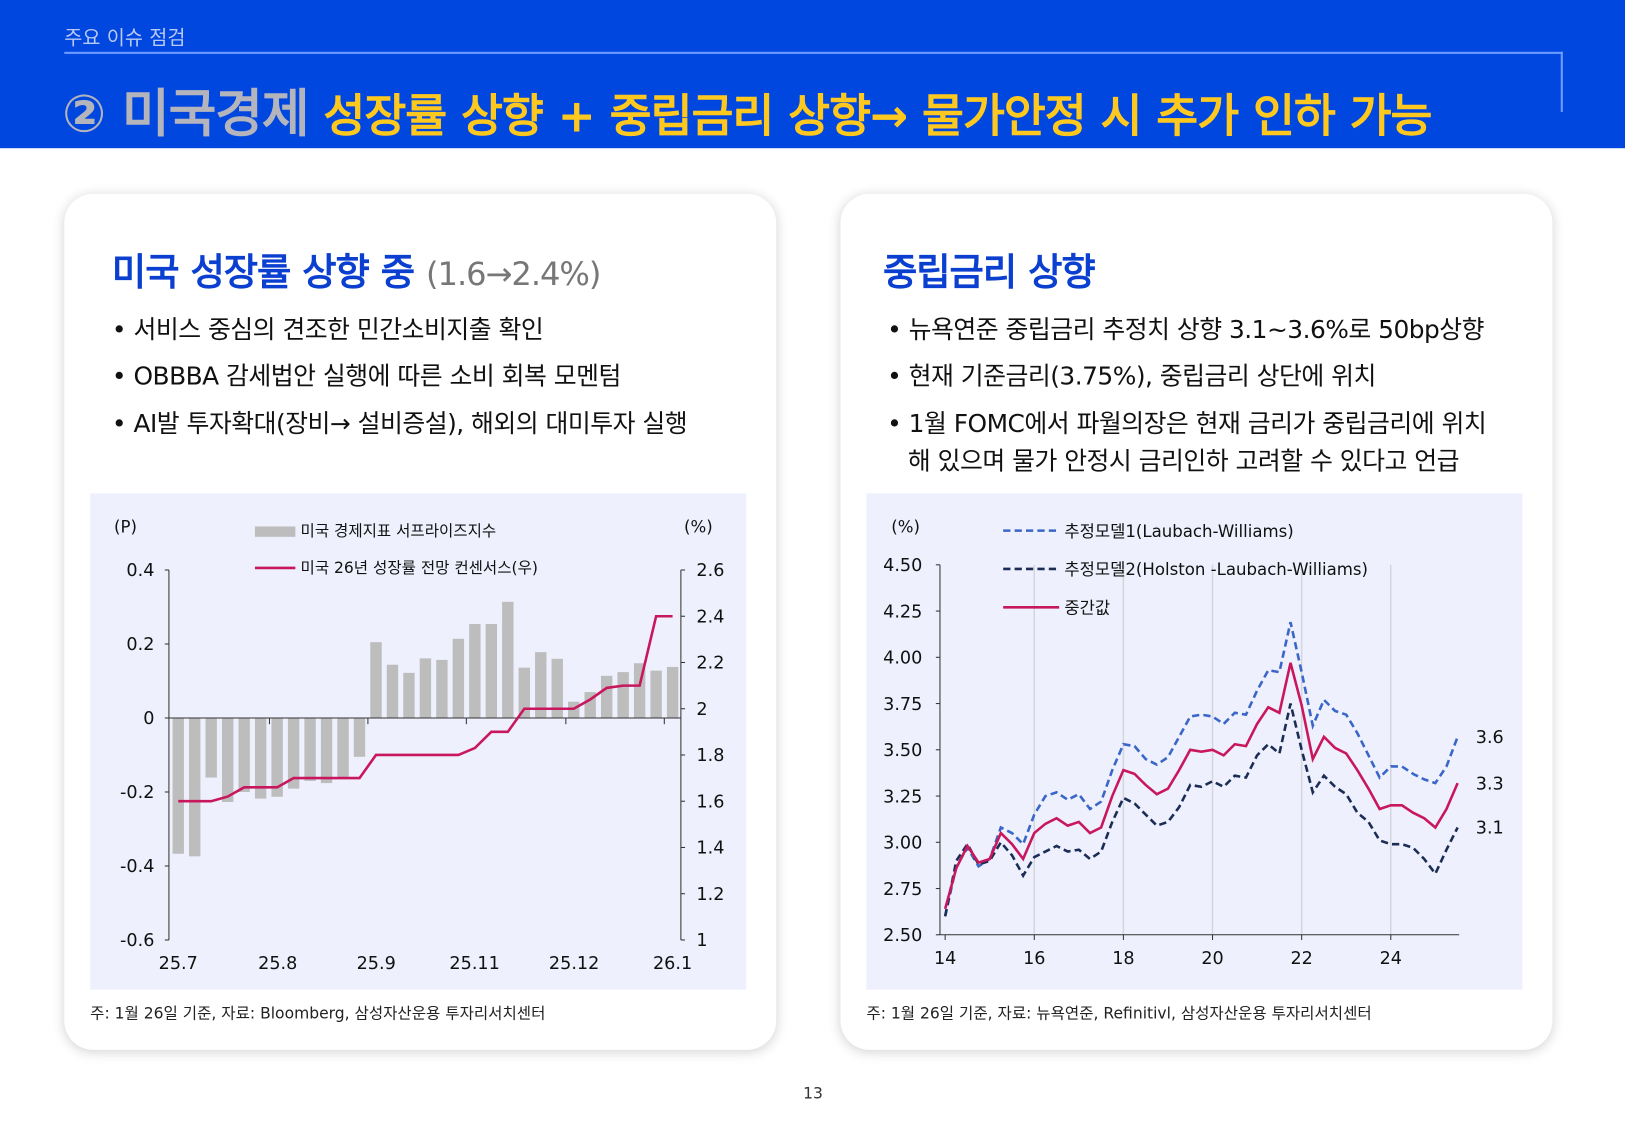 This screenshot has height=1125, width=1625. What do you see at coordinates (419, 568) in the screenshot?
I see `legend-line-label: 미국 26년 성장률 전망 컨센서스(우)` at bounding box center [419, 568].